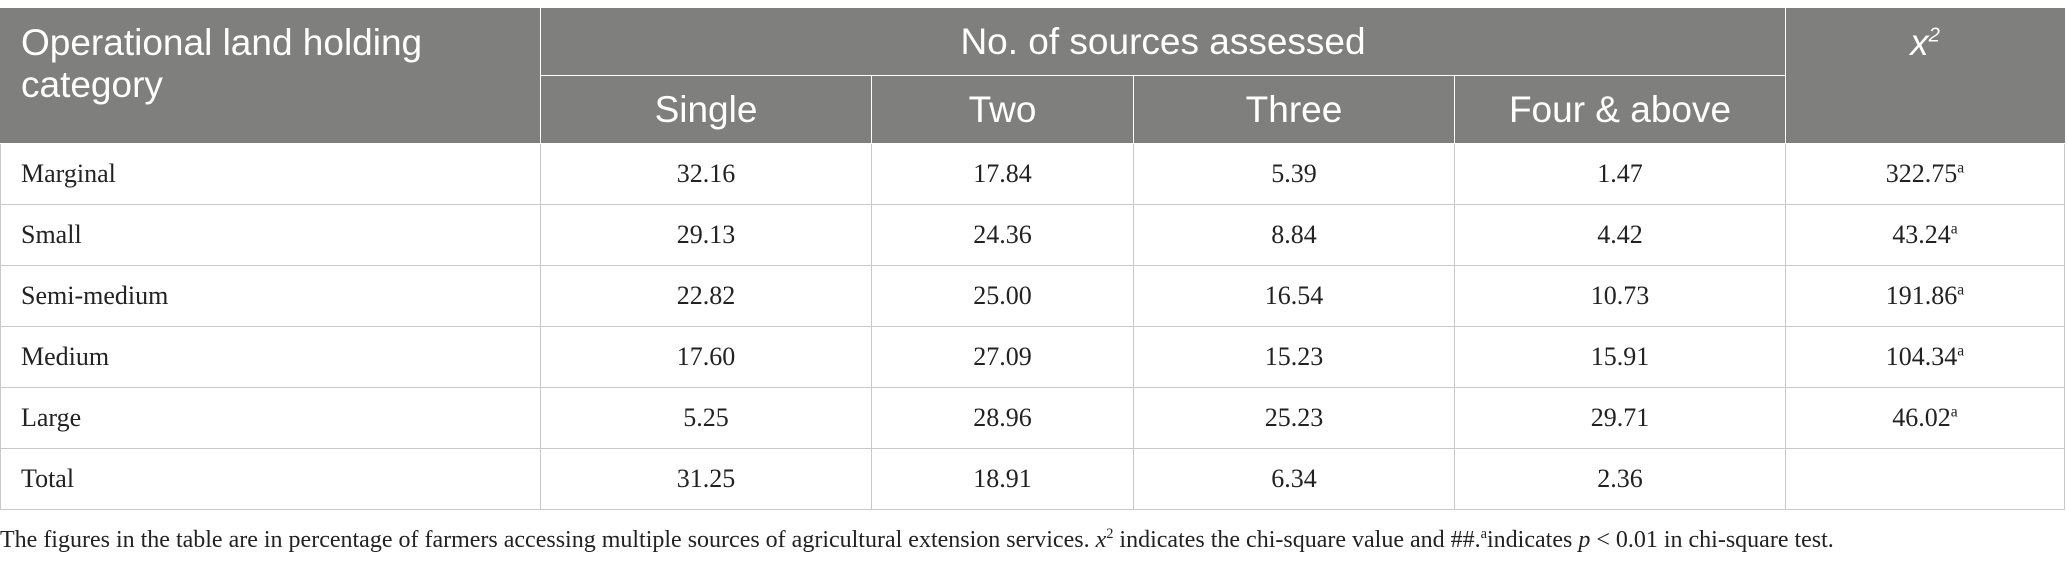 The width and height of the screenshot is (2067, 570). Describe the element at coordinates (1002, 235) in the screenshot. I see `cell-two: 24.36` at that location.